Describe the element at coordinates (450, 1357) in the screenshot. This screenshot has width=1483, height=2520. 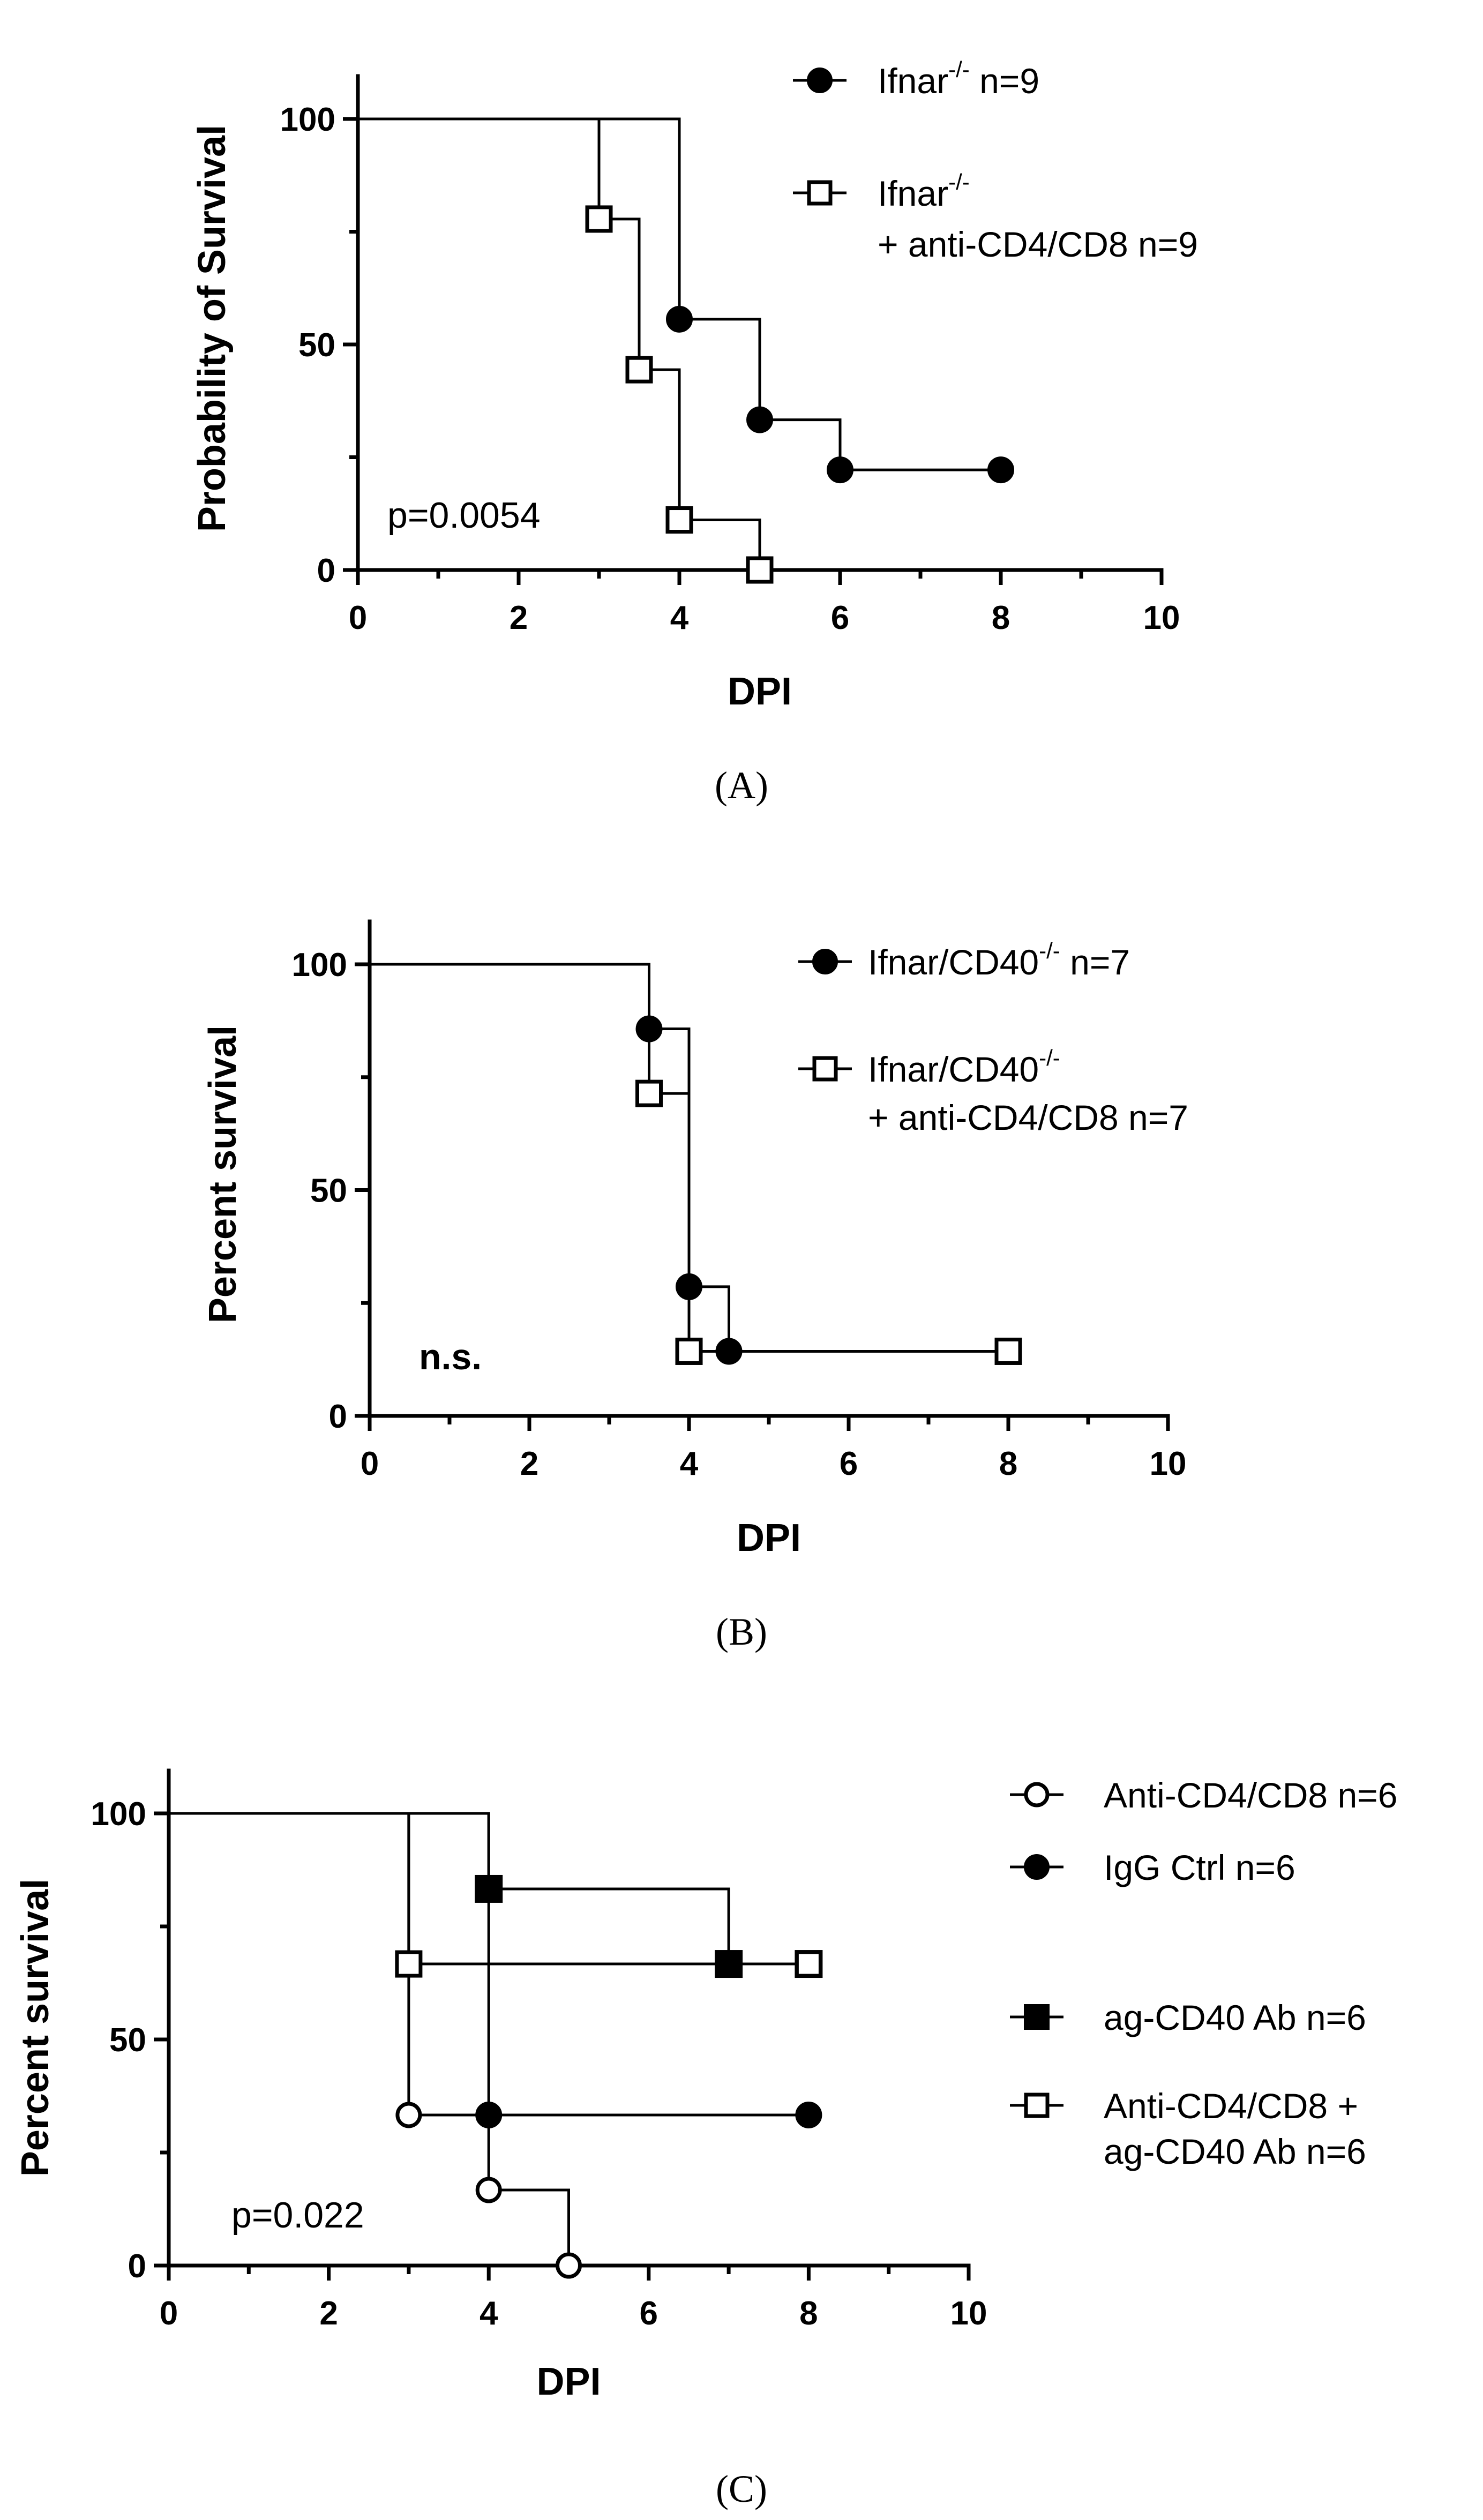
I see `annotation-text: n.s.` at that location.